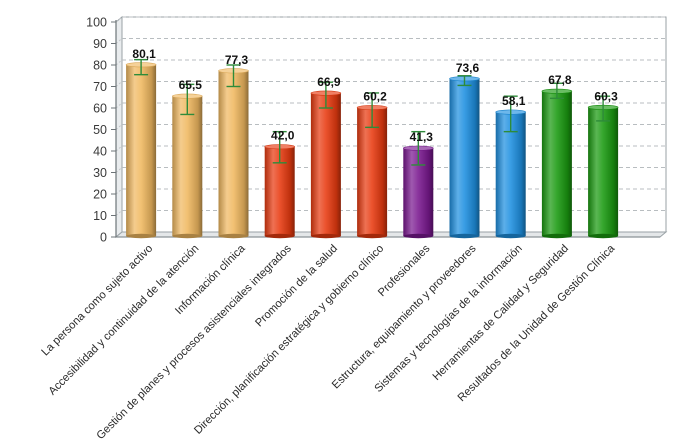 The width and height of the screenshot is (677, 447). Describe the element at coordinates (329, 82) in the screenshot. I see `data-label: 66,9` at that location.